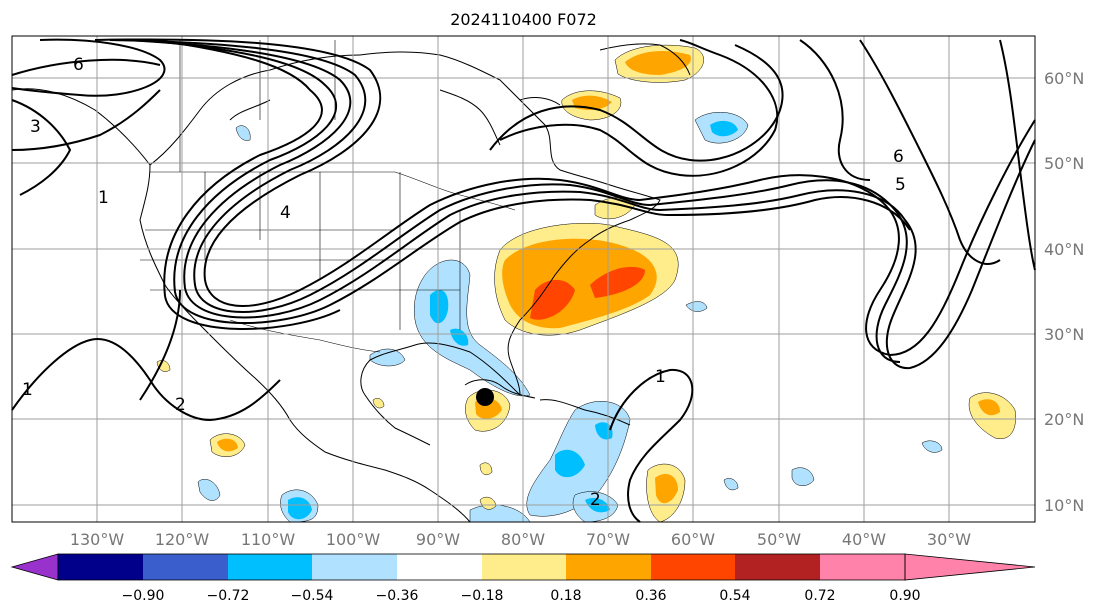 Image resolution: width=1105 pixels, height=615 pixels. I want to click on contour-label: 3, so click(35, 127).